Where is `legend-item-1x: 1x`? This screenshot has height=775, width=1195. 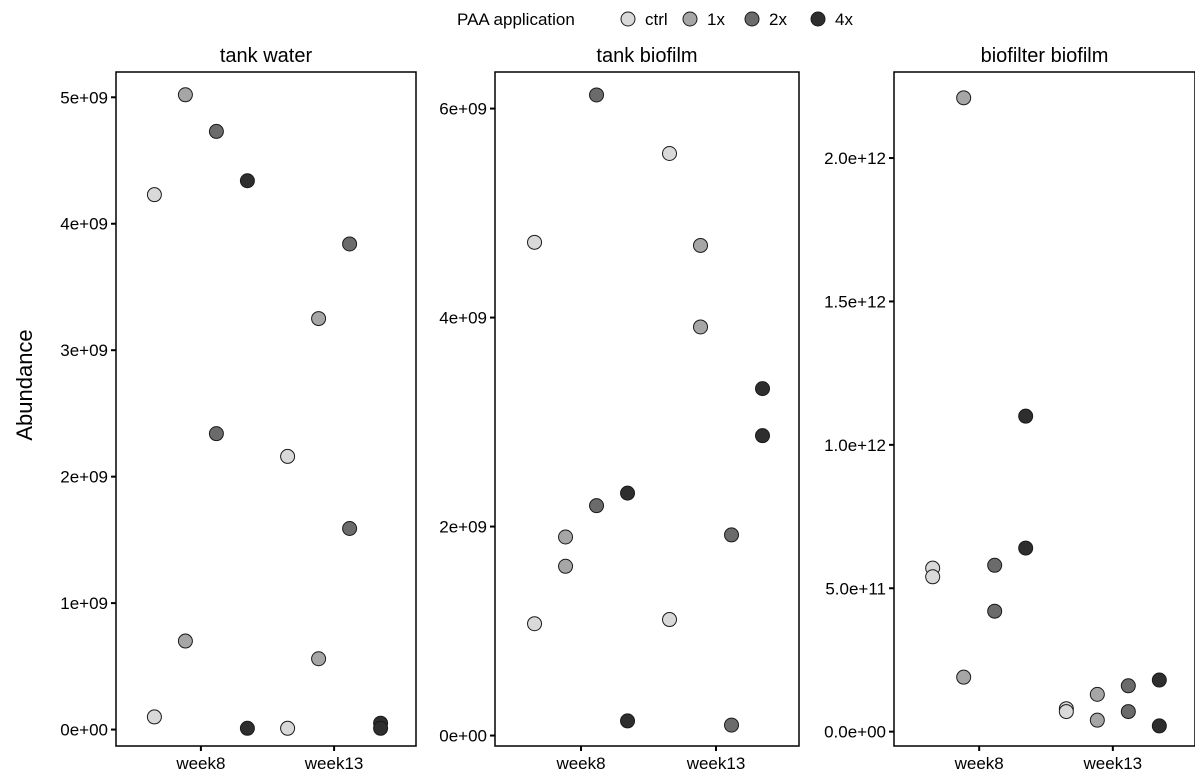 legend-item-1x: 1x is located at coordinates (703, 19).